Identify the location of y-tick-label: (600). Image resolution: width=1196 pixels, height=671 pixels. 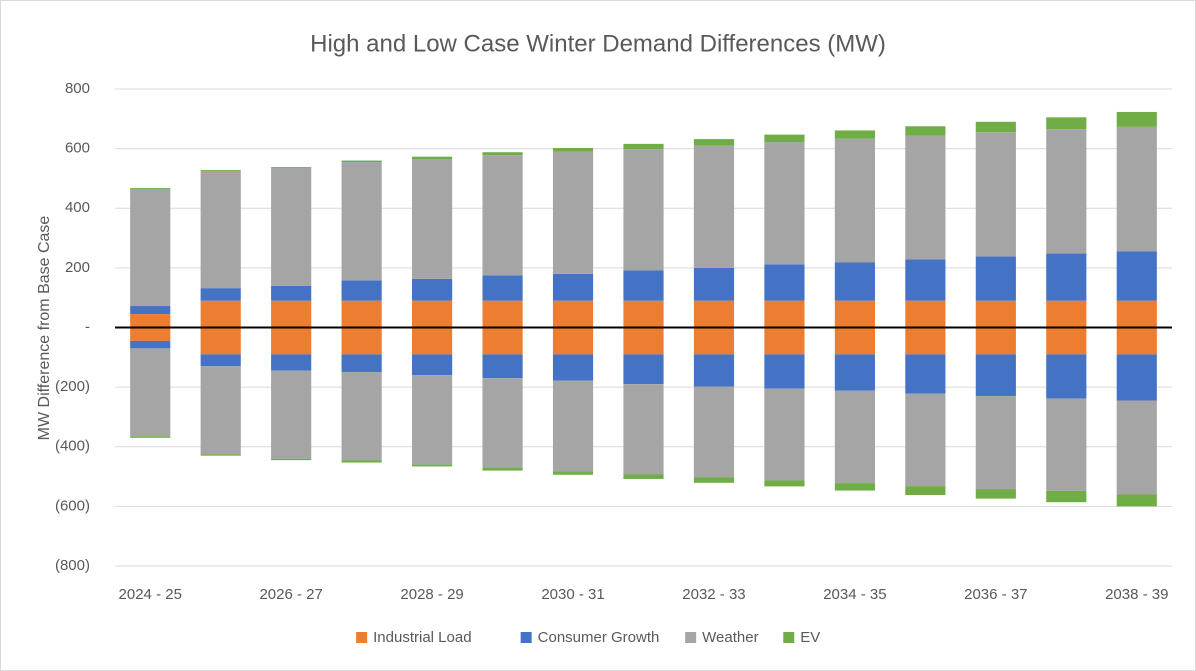
(72, 505).